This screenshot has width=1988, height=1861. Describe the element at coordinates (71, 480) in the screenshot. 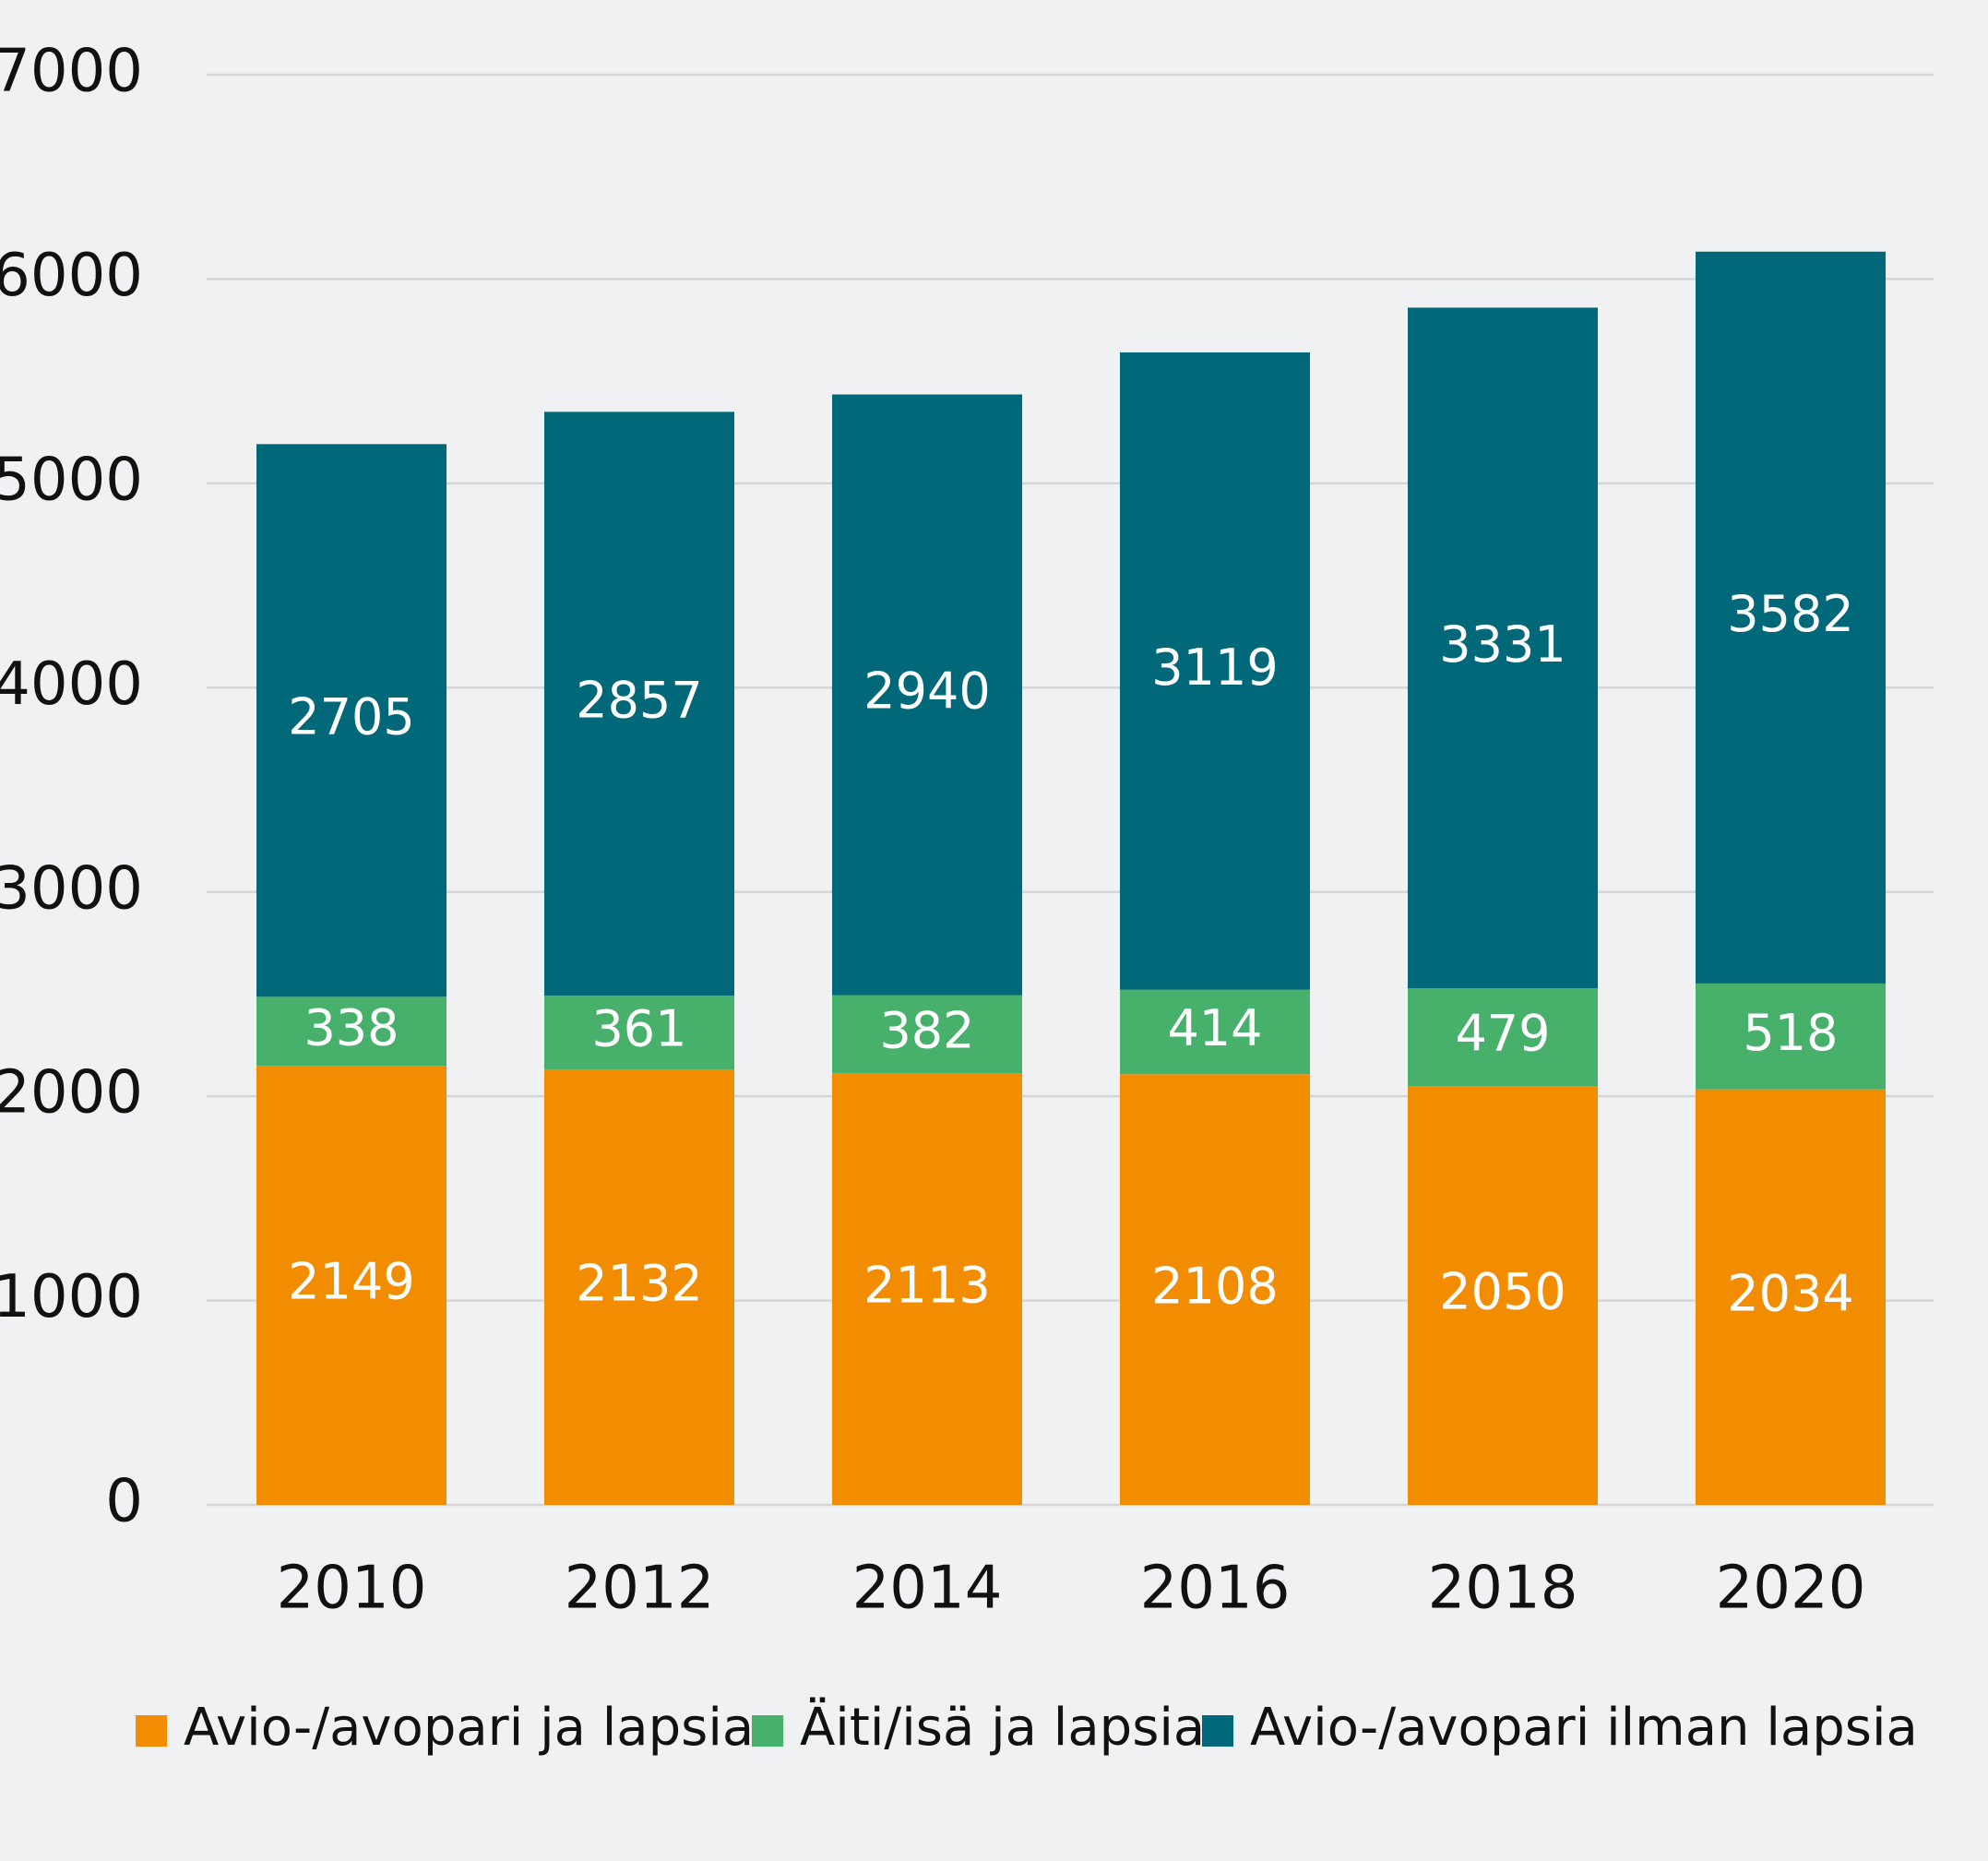

I see `y-tick-label: 5000` at that location.